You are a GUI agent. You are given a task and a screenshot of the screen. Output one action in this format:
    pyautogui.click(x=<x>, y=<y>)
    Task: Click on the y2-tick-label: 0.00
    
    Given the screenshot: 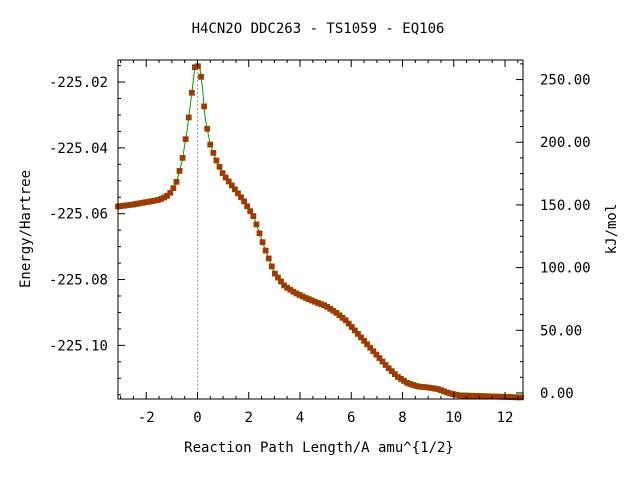 What is the action you would take?
    pyautogui.click(x=557, y=394)
    